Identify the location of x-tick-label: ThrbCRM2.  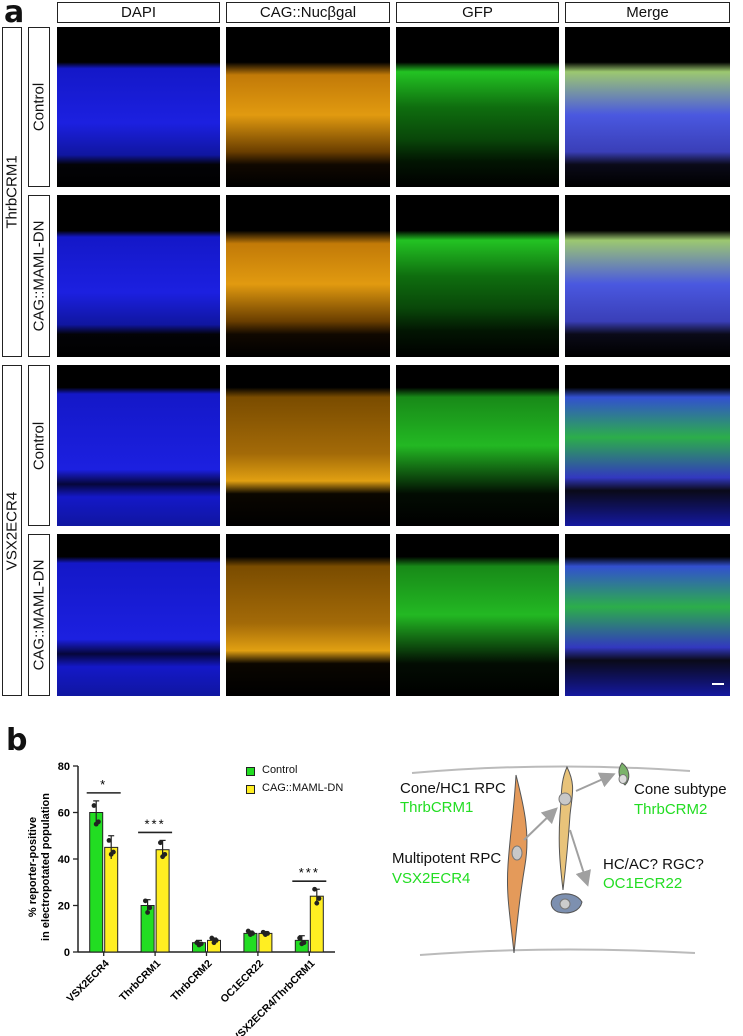
(192, 981).